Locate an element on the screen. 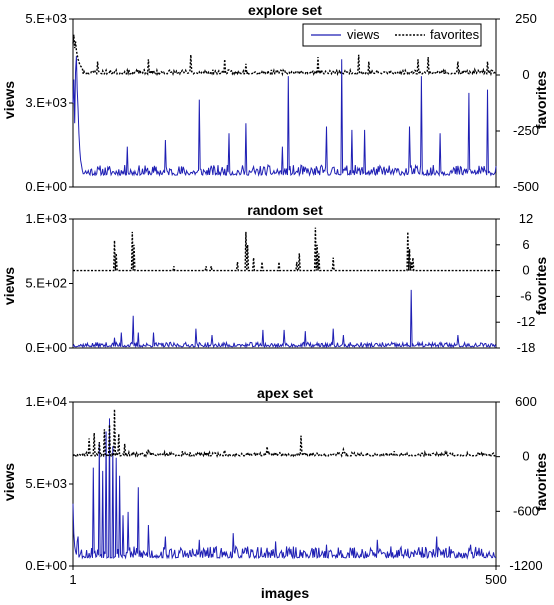 The height and width of the screenshot is (605, 554). chart-title: apex set is located at coordinates (285, 393).